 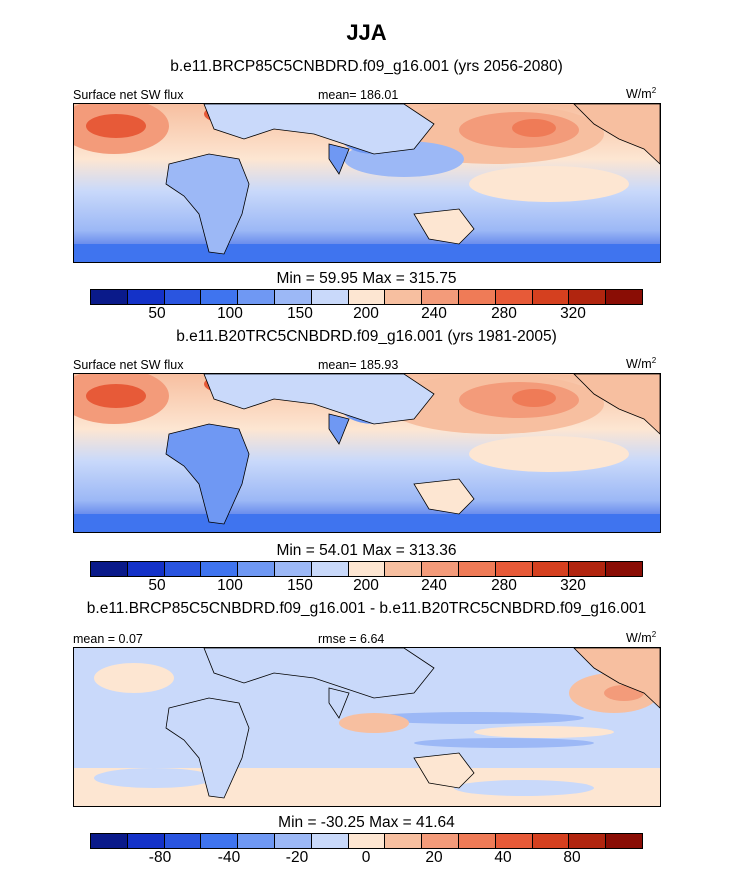 I want to click on panel1-variable-label: Surface net SW flux, so click(x=128, y=95).